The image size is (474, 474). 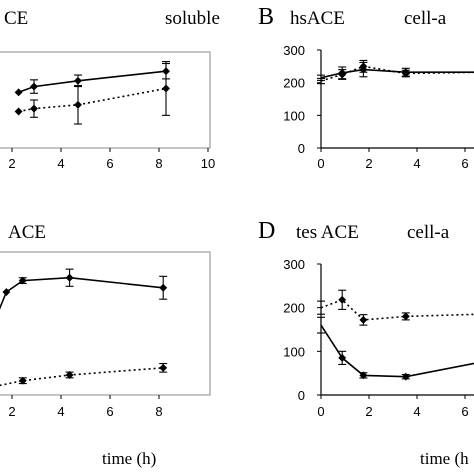 What do you see at coordinates (317, 18) in the screenshot?
I see `panel-title: hsACE` at bounding box center [317, 18].